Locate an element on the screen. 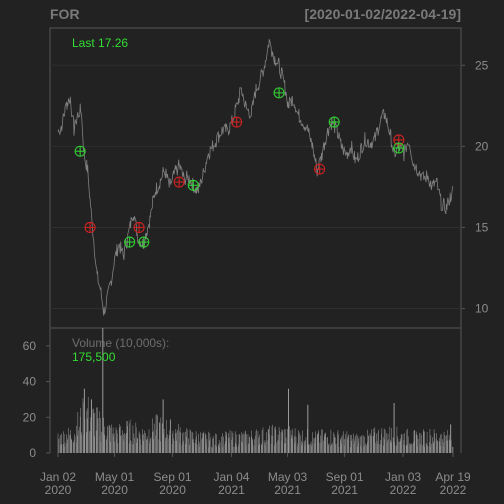 The height and width of the screenshot is (504, 504). volume-label: Volume (10,000s): is located at coordinates (120, 343).